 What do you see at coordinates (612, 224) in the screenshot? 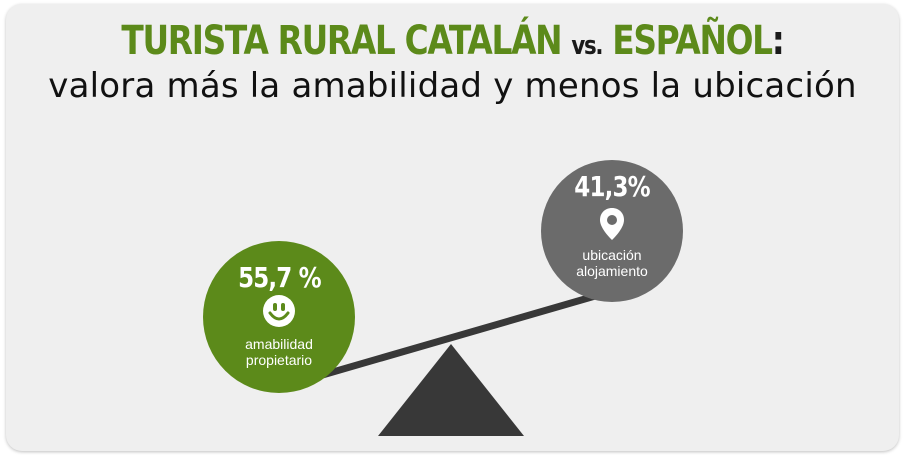
I see `location-pin-icon` at bounding box center [612, 224].